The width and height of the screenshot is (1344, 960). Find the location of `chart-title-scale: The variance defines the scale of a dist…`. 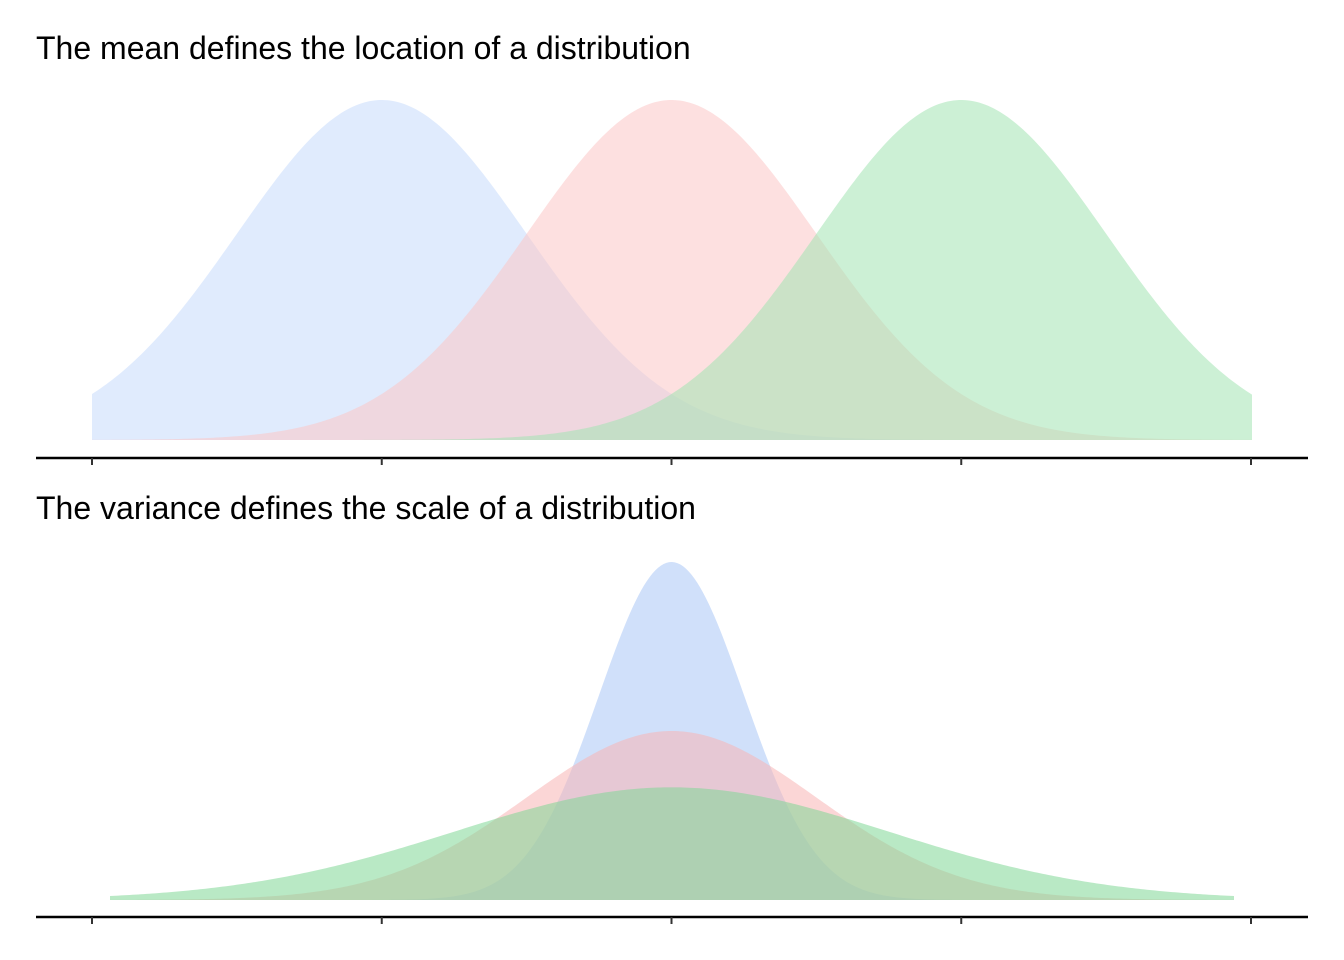

chart-title-scale: The variance defines the scale of a dist… is located at coordinates (366, 508).